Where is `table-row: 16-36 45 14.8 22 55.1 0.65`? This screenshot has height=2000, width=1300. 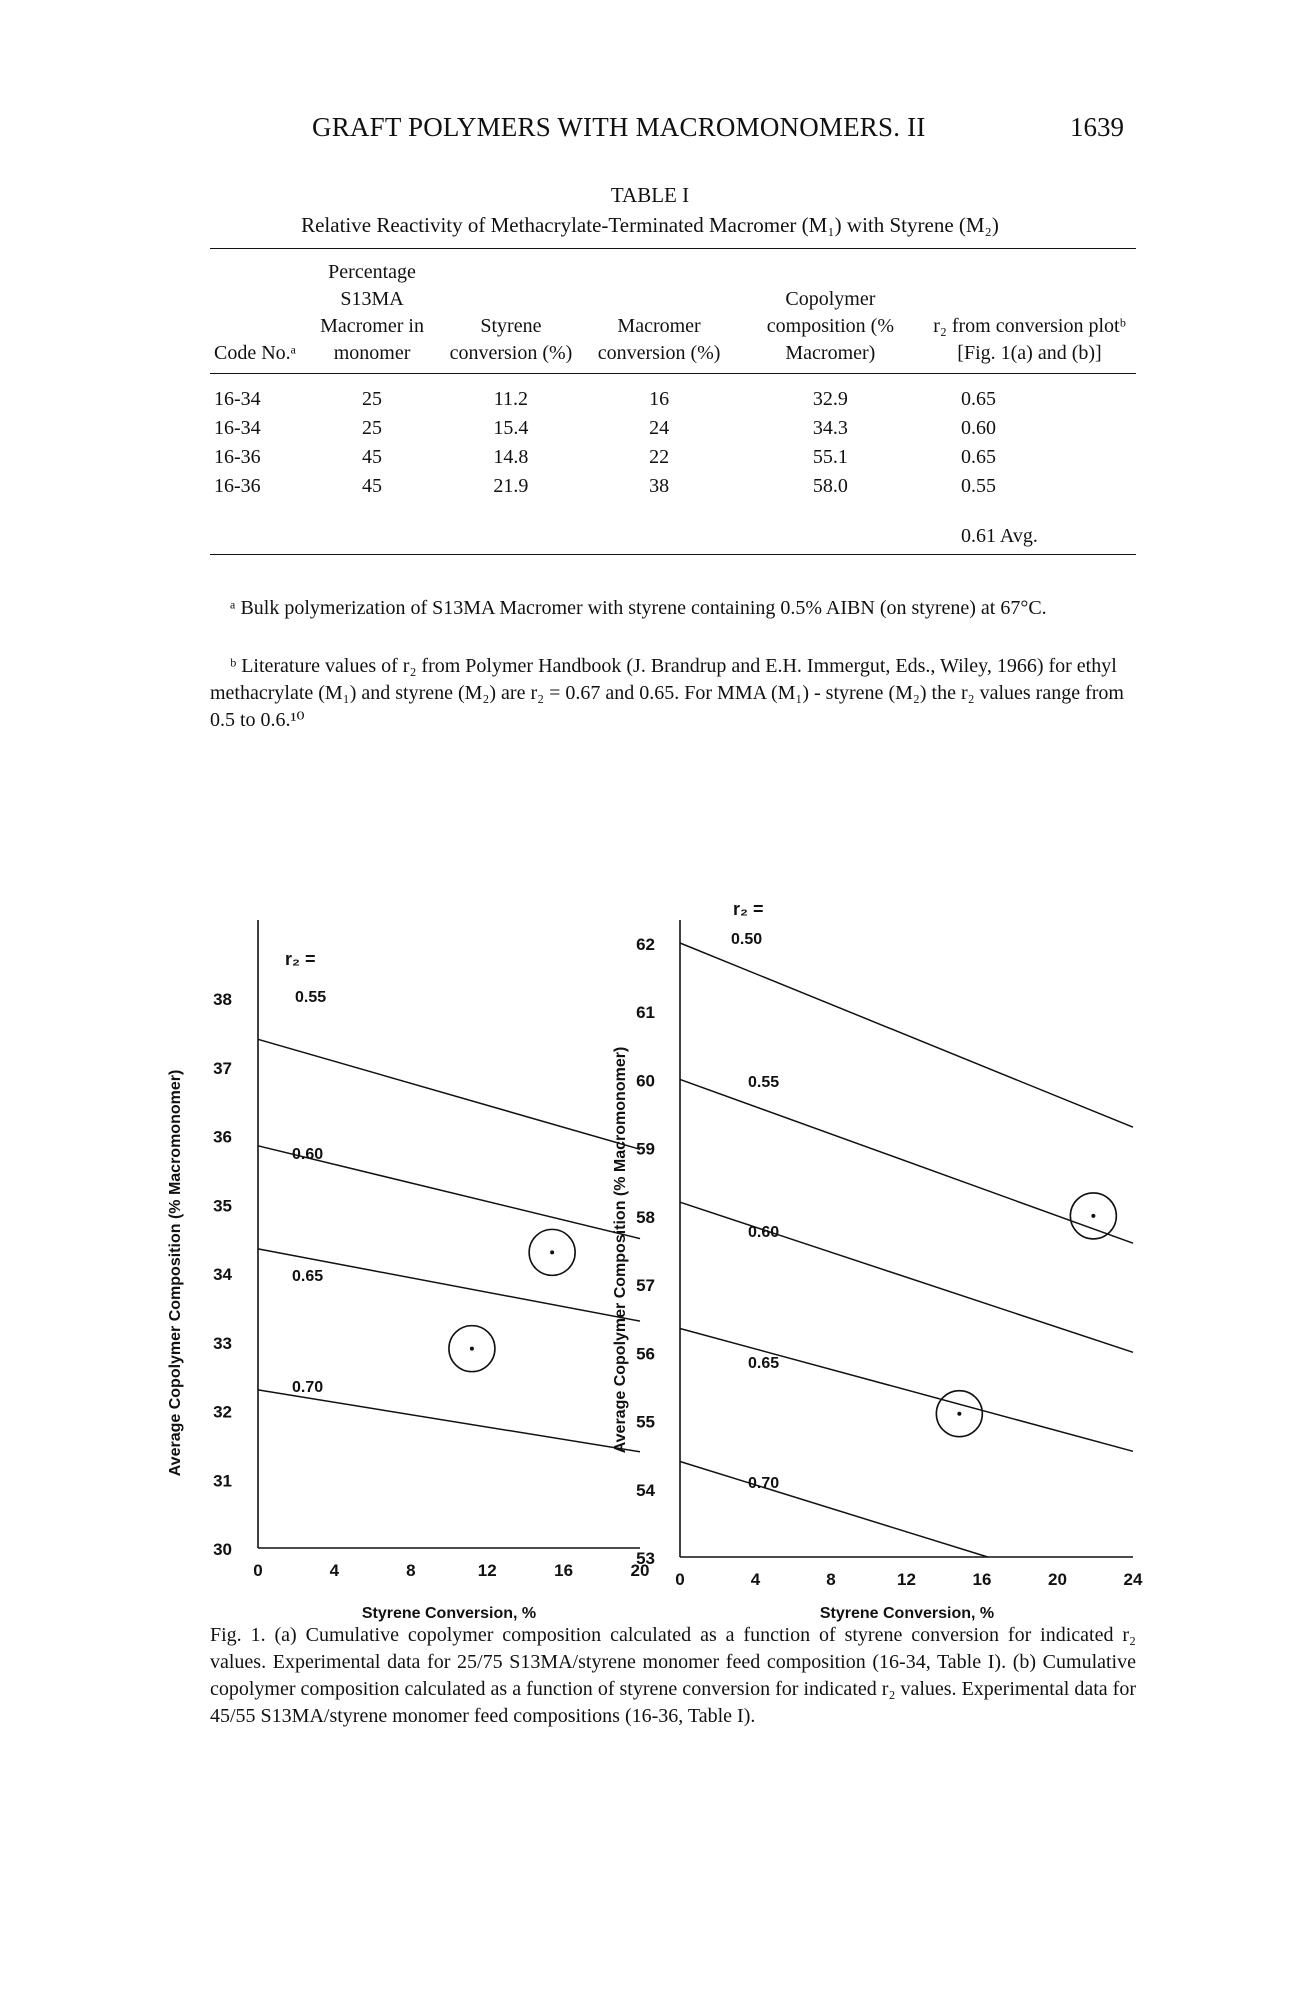 table-row: 16-36 45 14.8 22 55.1 0.65 is located at coordinates (673, 457).